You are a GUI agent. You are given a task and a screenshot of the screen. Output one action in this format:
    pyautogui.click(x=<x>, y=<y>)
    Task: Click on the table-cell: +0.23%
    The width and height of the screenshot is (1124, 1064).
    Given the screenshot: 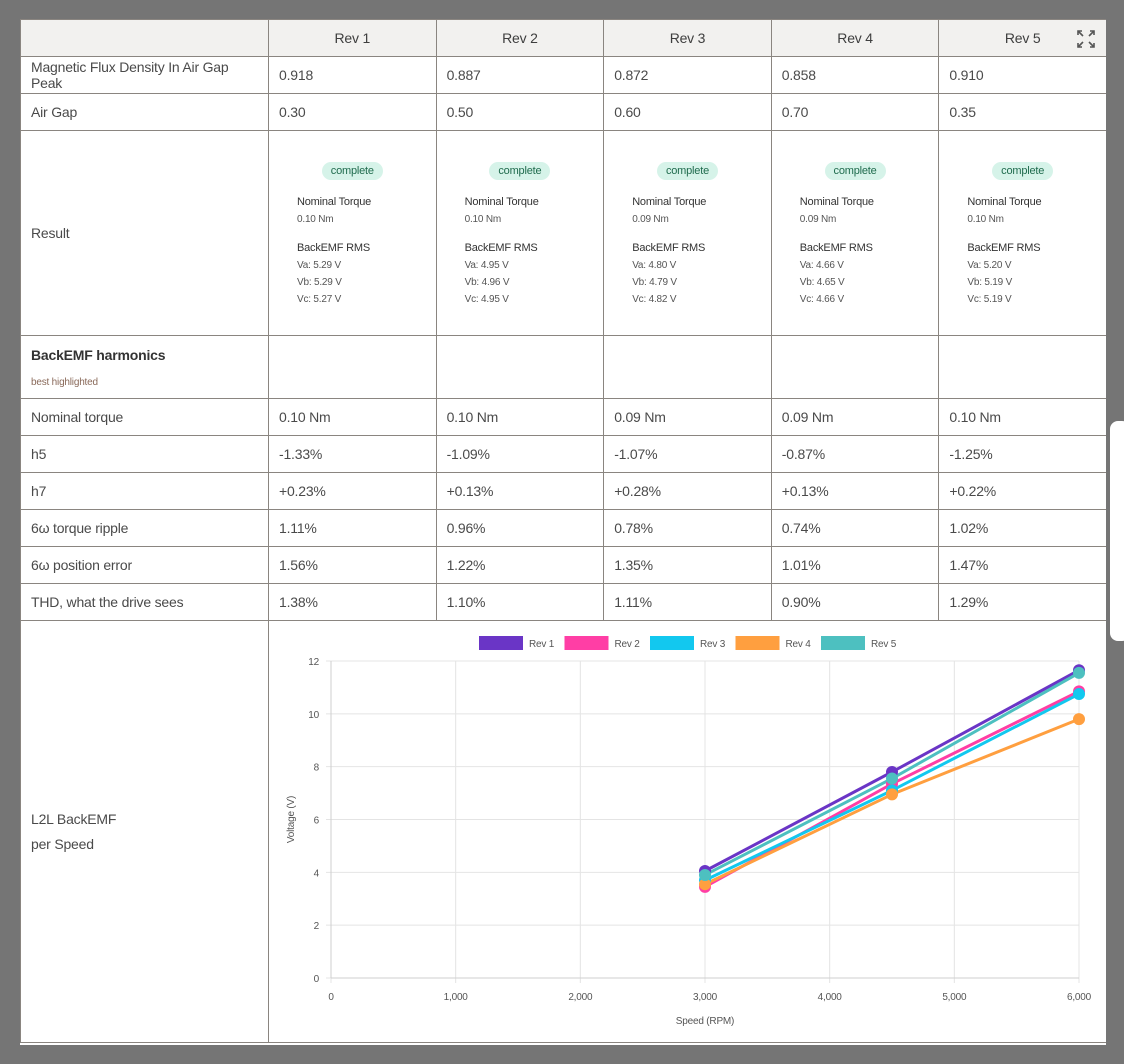 What is the action you would take?
    pyautogui.click(x=352, y=491)
    